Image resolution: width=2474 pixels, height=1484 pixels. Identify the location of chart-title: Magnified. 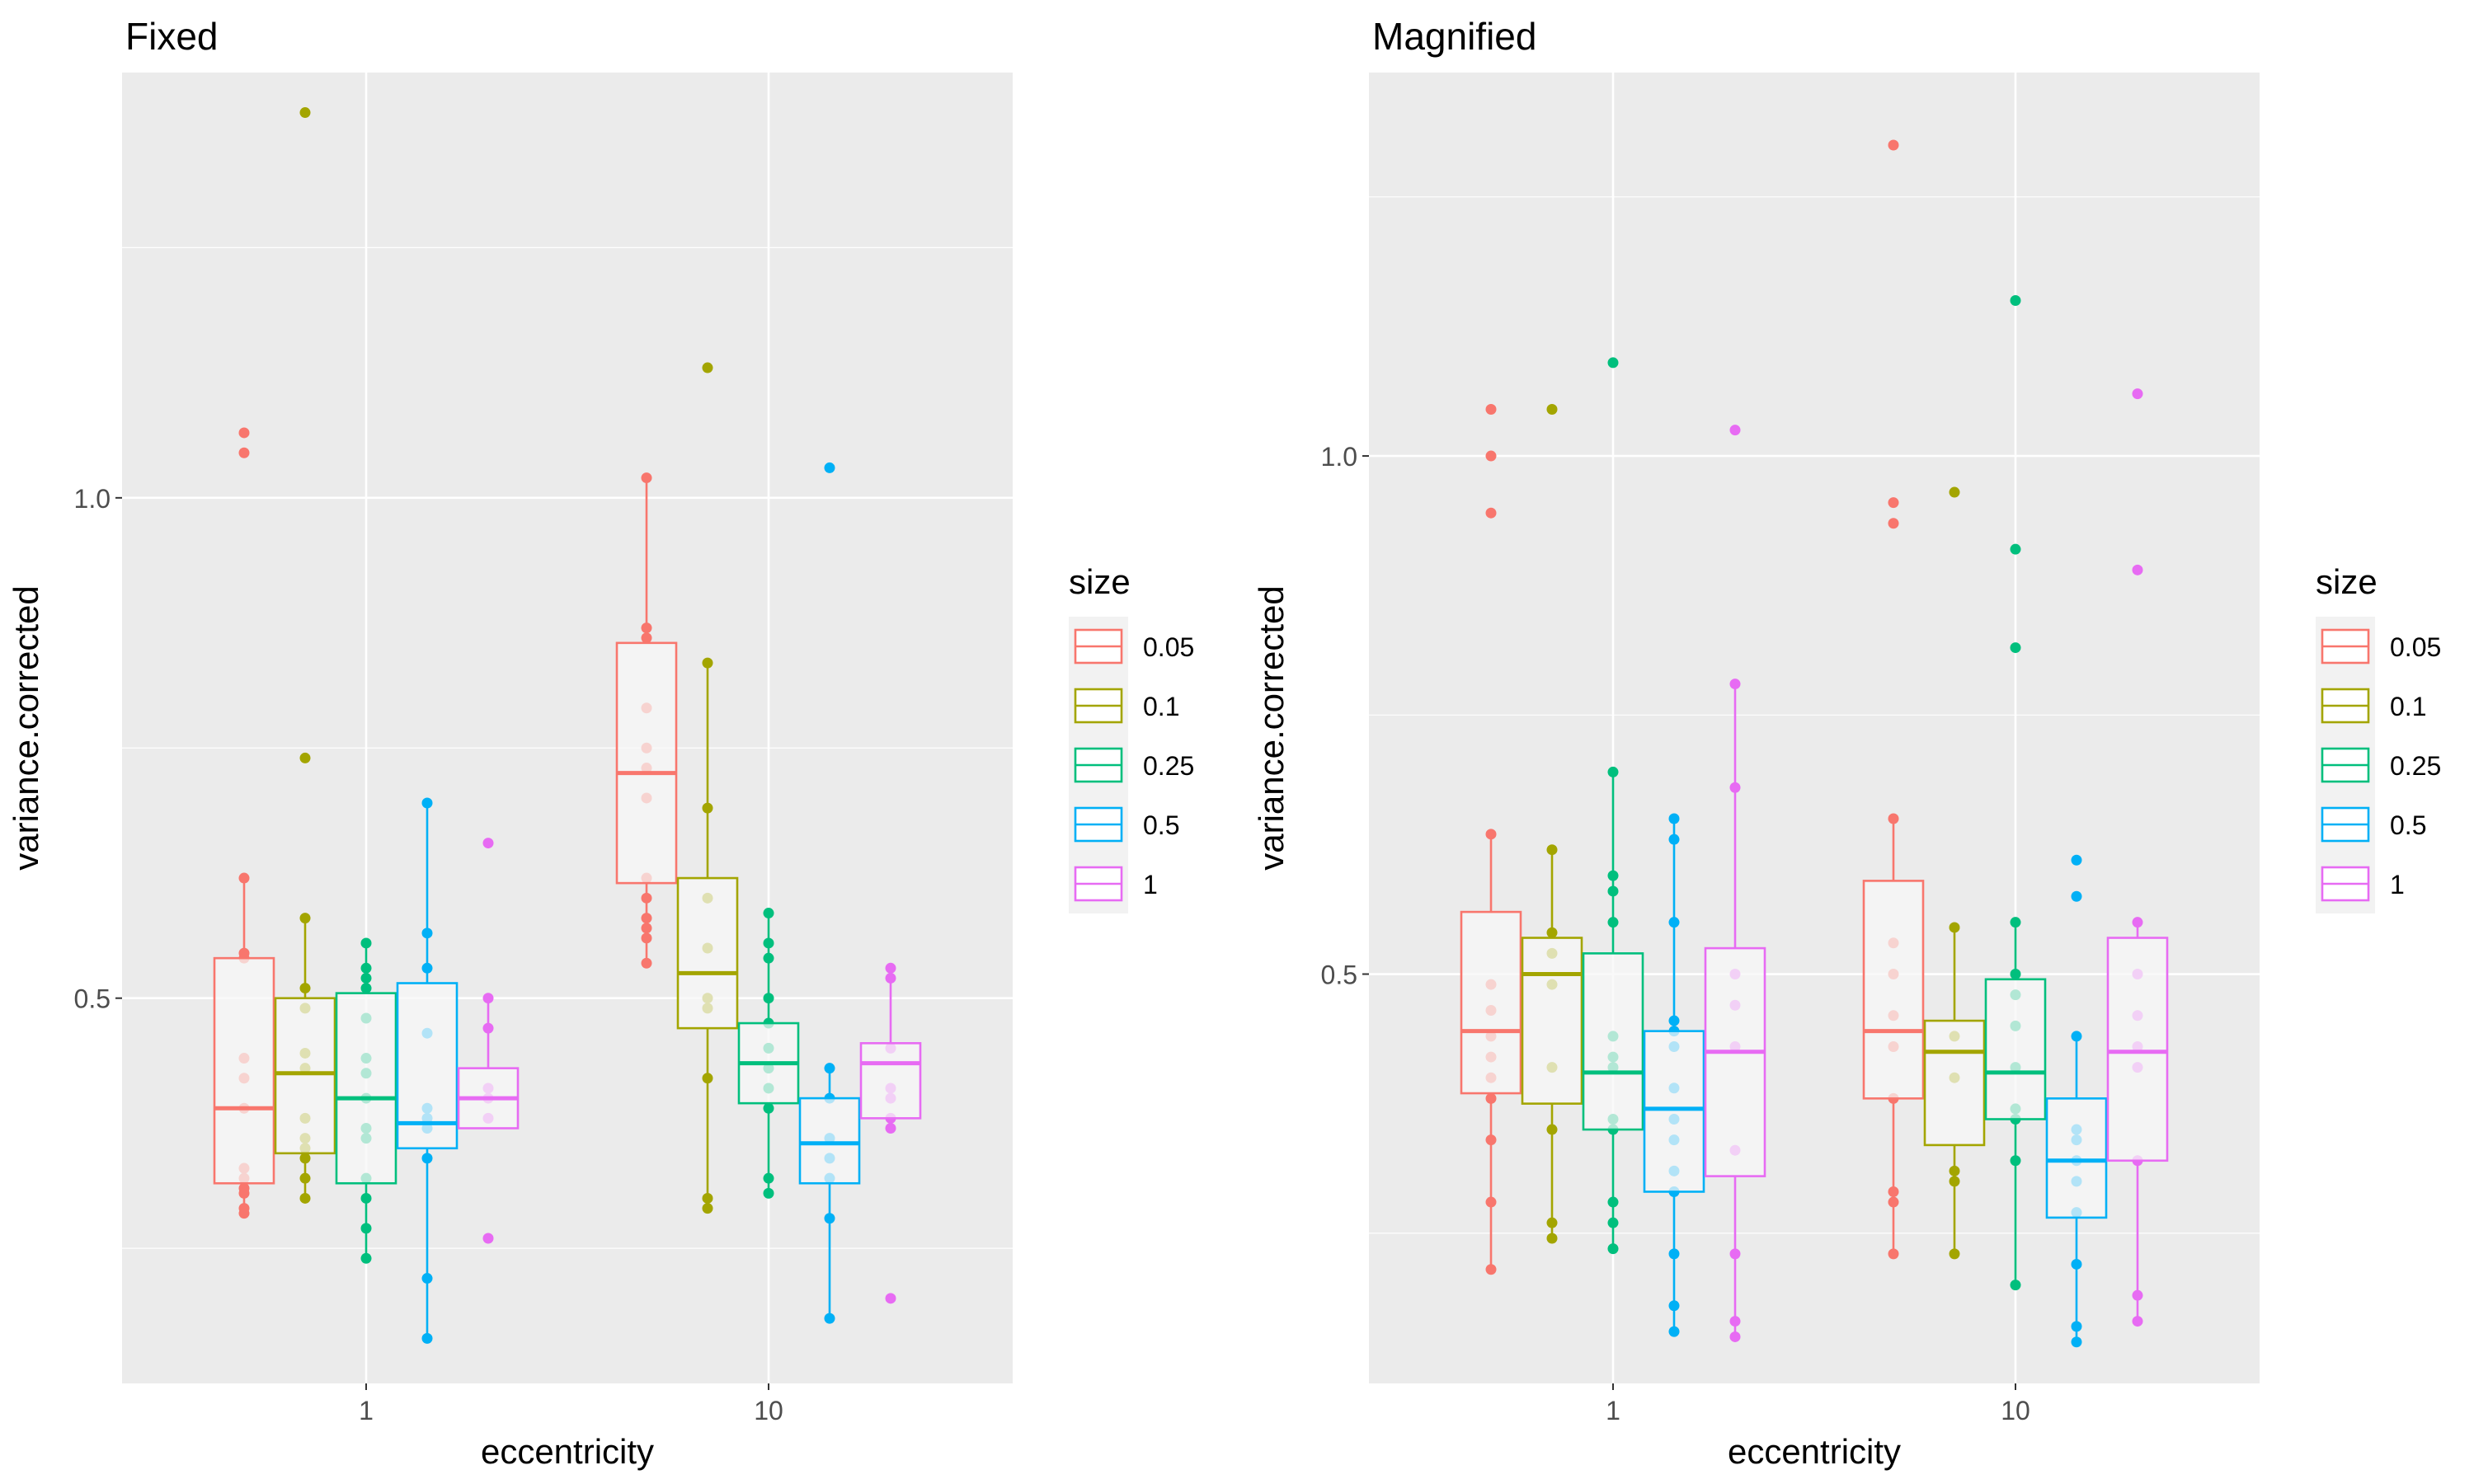
(1454, 36).